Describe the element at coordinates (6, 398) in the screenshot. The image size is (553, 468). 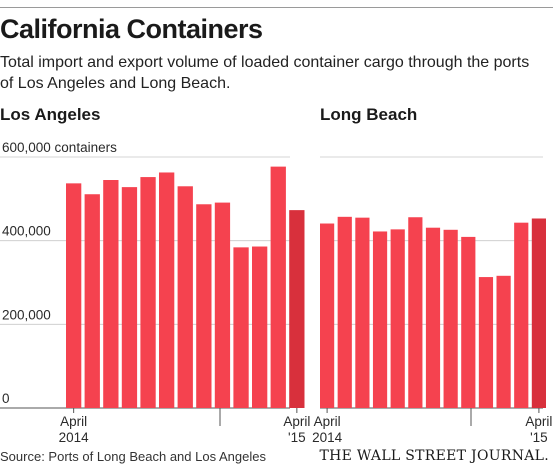
I see `y-tick-label: 0` at that location.